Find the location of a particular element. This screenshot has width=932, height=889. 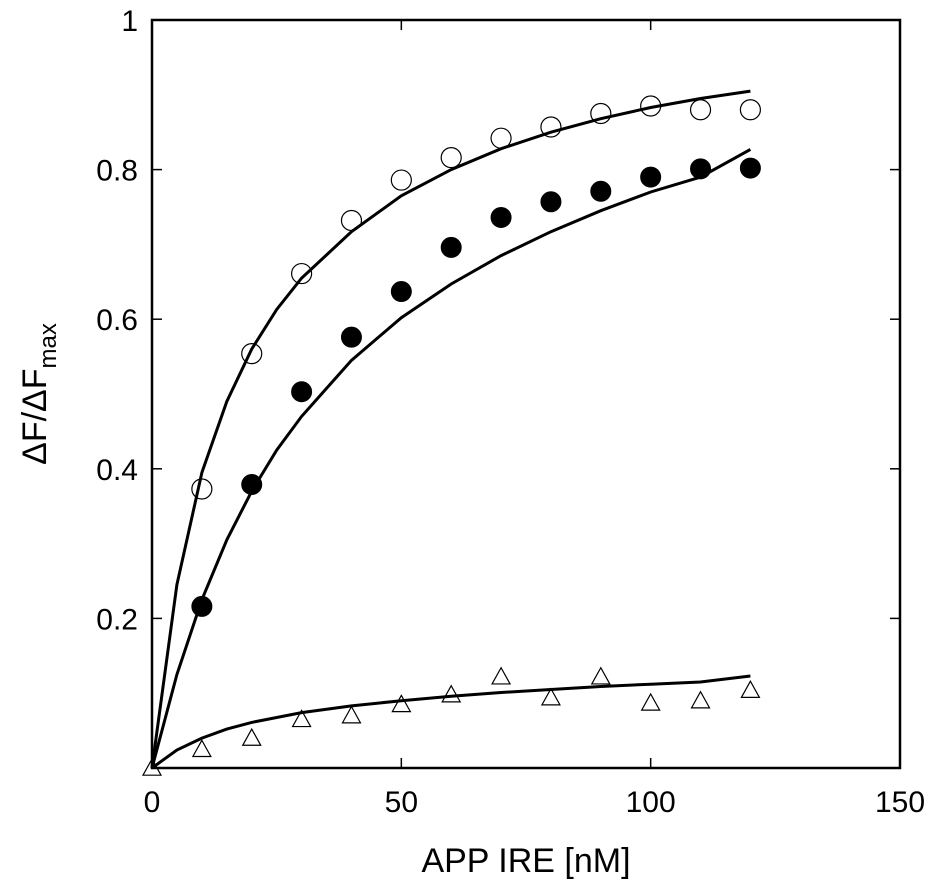

y-tick-label: 0.2 is located at coordinates (117, 619).